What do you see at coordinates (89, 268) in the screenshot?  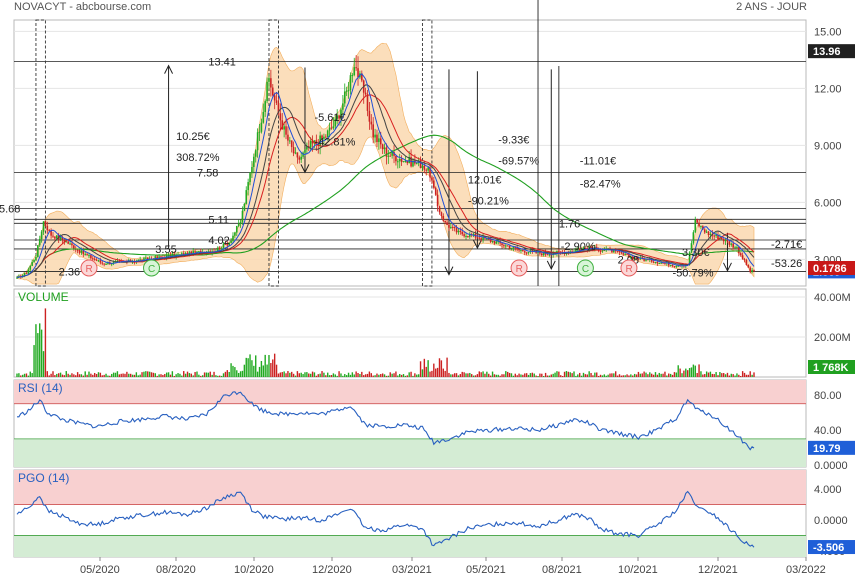 I see `signal-marker` at bounding box center [89, 268].